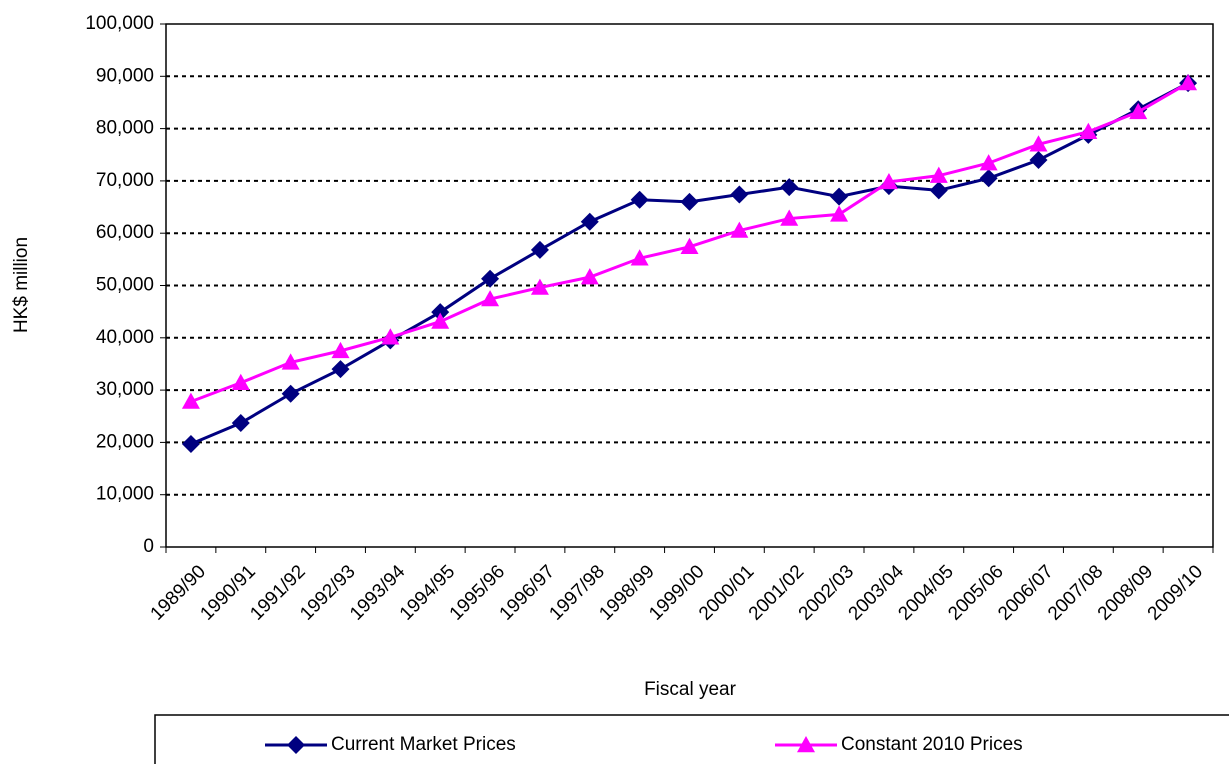 The height and width of the screenshot is (769, 1229). I want to click on y-tick-label: 80,000, so click(125, 128).